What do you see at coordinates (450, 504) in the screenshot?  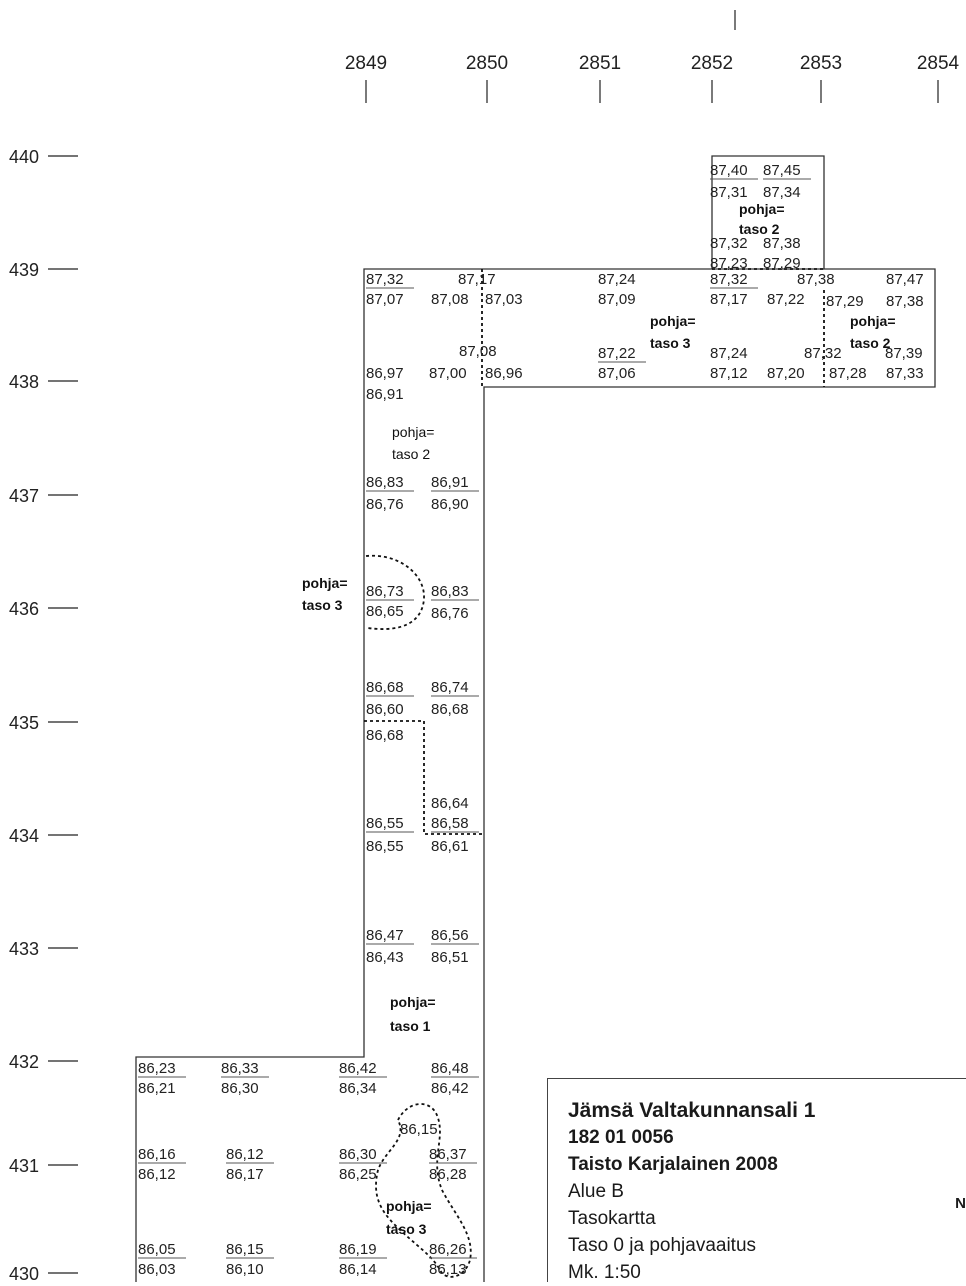 I see `elevation-value: 86,90` at bounding box center [450, 504].